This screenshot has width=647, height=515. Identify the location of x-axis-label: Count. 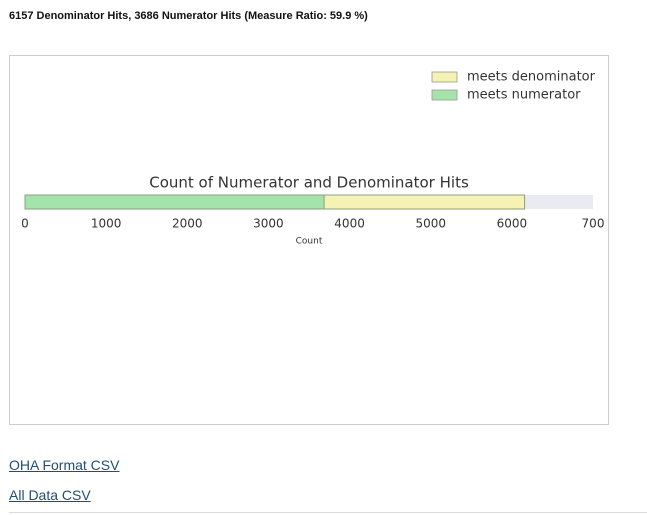
(309, 242).